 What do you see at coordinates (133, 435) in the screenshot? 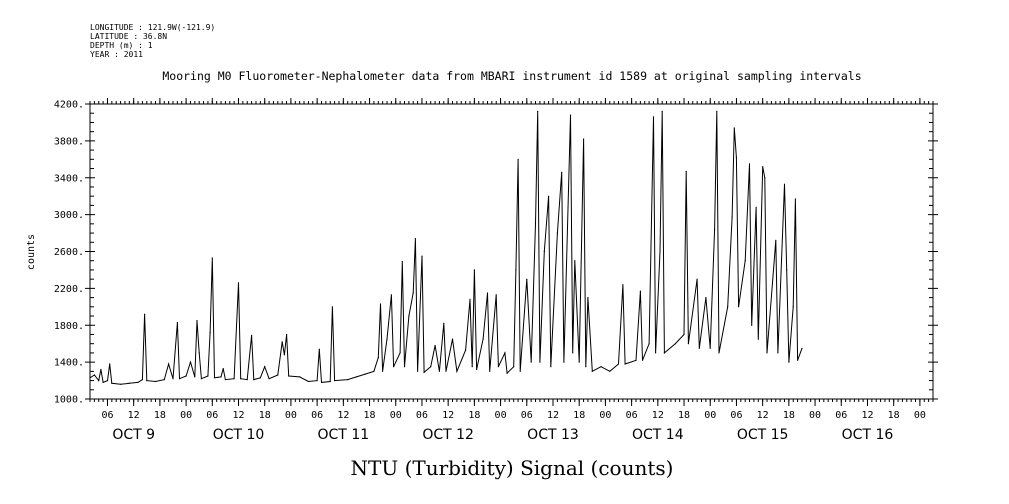
I see `x-day-label: OCT 9` at bounding box center [133, 435].